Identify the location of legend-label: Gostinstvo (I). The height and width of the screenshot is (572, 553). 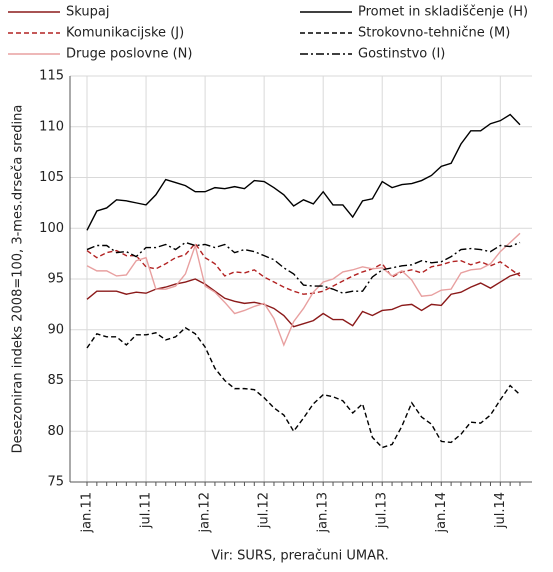
(401, 54).